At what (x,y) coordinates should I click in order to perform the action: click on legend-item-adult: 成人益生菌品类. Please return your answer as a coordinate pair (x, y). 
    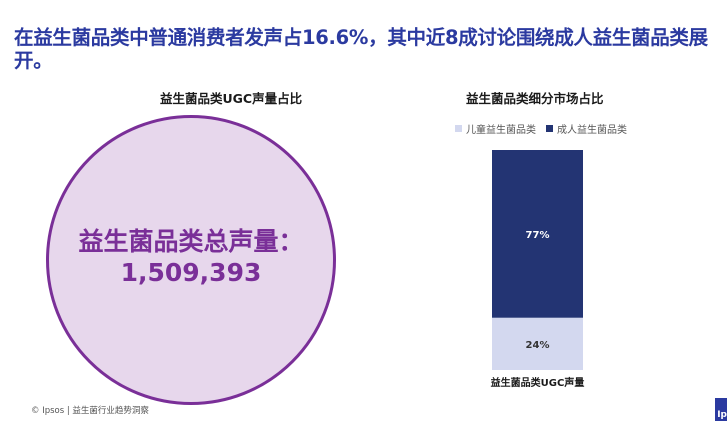
    Looking at the image, I should click on (586, 128).